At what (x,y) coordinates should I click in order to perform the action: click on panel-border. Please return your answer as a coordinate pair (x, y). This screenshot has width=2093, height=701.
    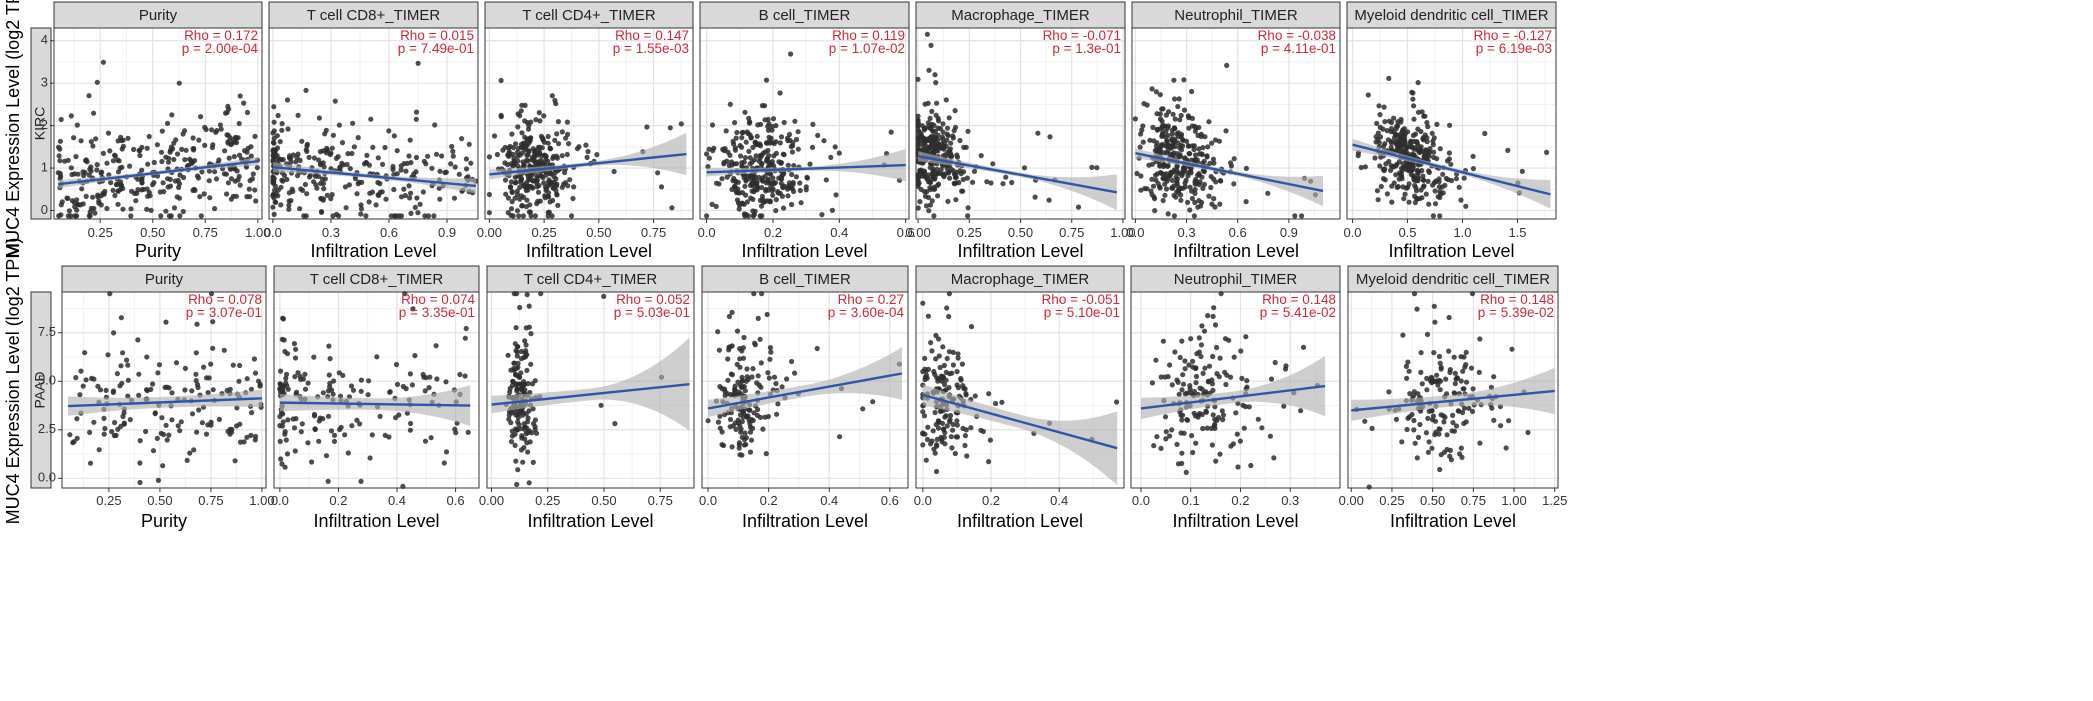
    Looking at the image, I should click on (158, 123).